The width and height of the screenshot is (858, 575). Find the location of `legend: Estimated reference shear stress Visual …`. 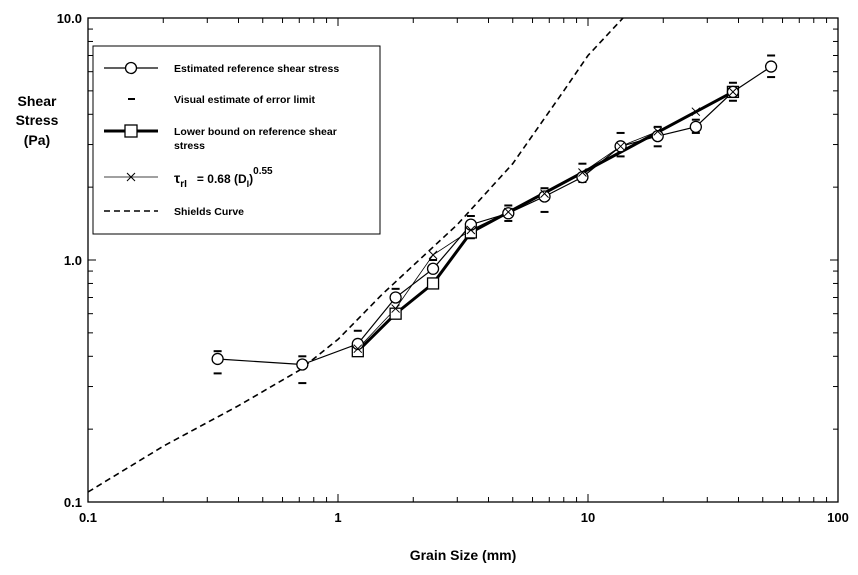

legend: Estimated reference shear stress Visual … is located at coordinates (236, 140).